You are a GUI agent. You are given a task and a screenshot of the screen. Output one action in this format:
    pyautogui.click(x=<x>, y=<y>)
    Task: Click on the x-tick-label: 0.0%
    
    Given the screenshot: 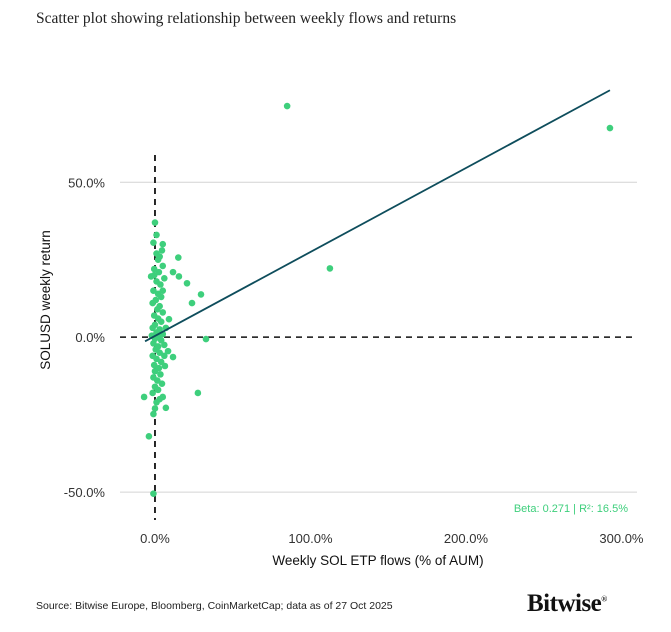 What is the action you would take?
    pyautogui.click(x=155, y=538)
    